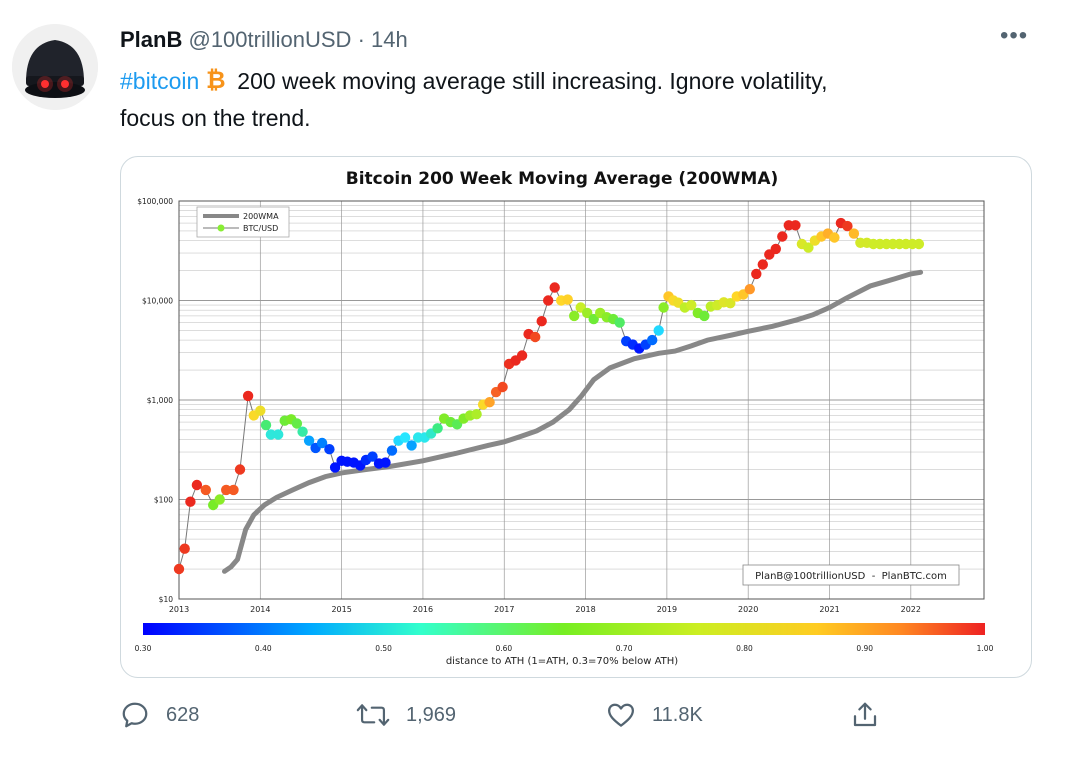 This screenshot has width=1070, height=761. I want to click on bitcoin-icon: ₿, so click(216, 83).